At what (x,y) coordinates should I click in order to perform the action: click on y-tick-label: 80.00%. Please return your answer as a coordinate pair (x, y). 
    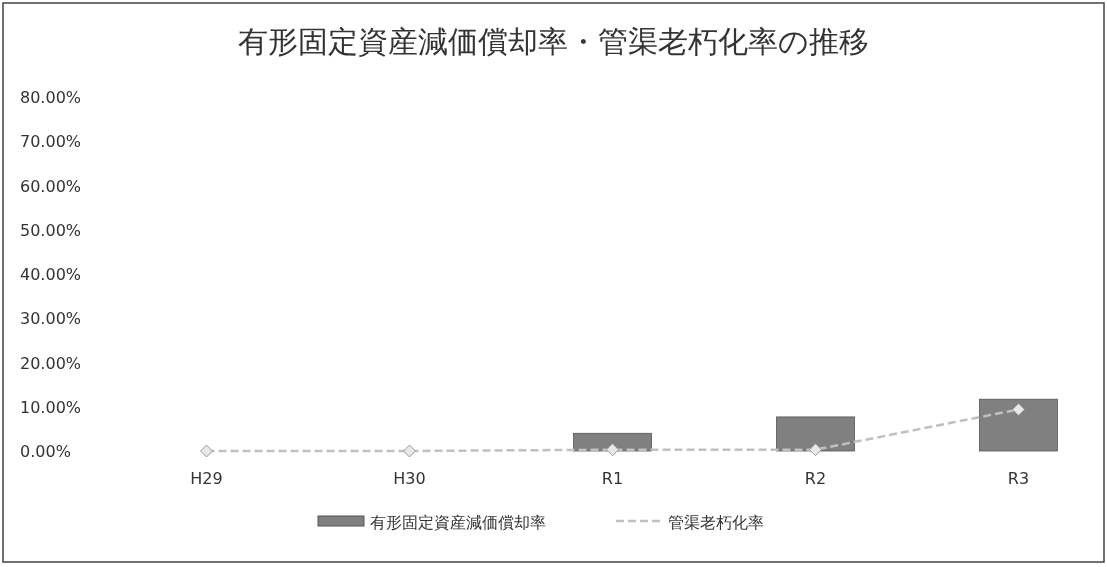
    Looking at the image, I should click on (51, 97).